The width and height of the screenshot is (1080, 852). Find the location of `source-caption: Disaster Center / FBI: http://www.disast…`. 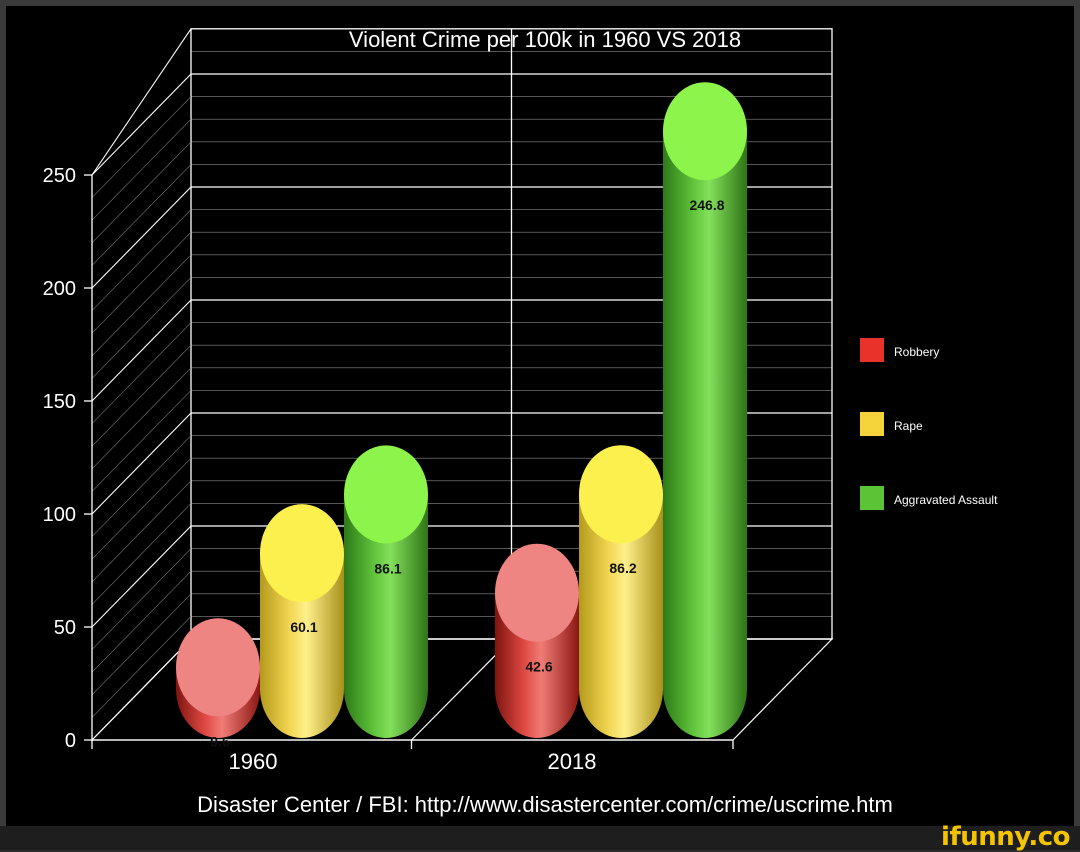

source-caption: Disaster Center / FBI: http://www.disast… is located at coordinates (545, 804).